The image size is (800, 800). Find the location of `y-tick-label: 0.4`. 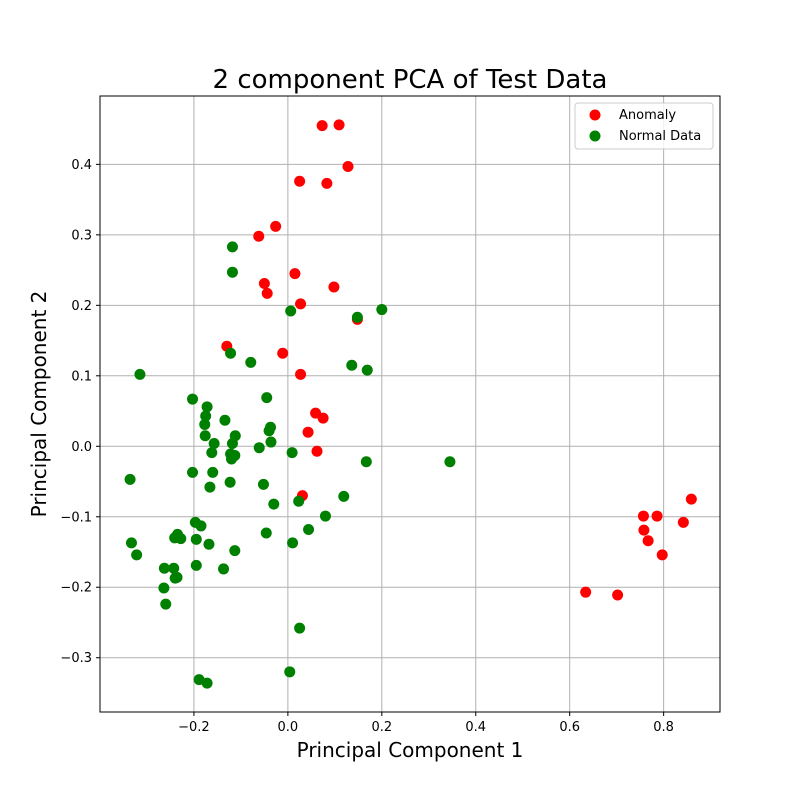

y-tick-label: 0.4 is located at coordinates (81, 165).